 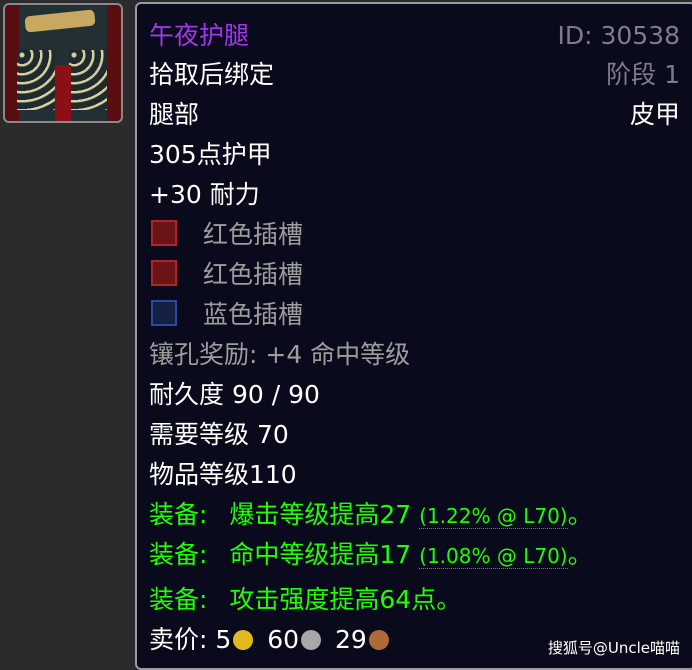 I want to click on copper-coin-icon, so click(x=378, y=640).